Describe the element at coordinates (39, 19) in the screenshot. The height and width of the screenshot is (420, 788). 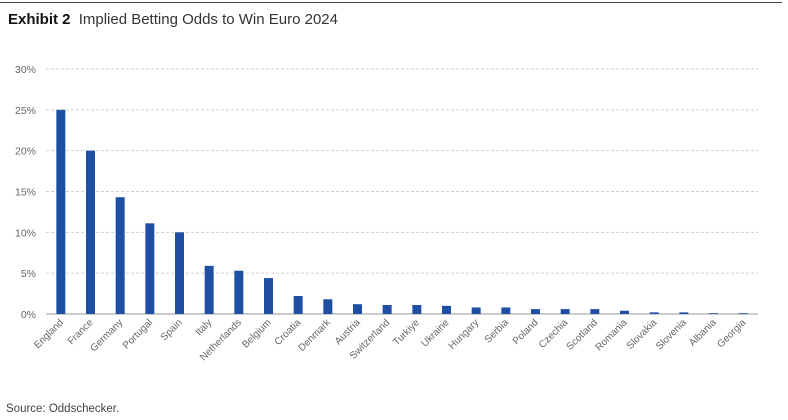
I see `exhibit-label: Exhibit 2` at that location.